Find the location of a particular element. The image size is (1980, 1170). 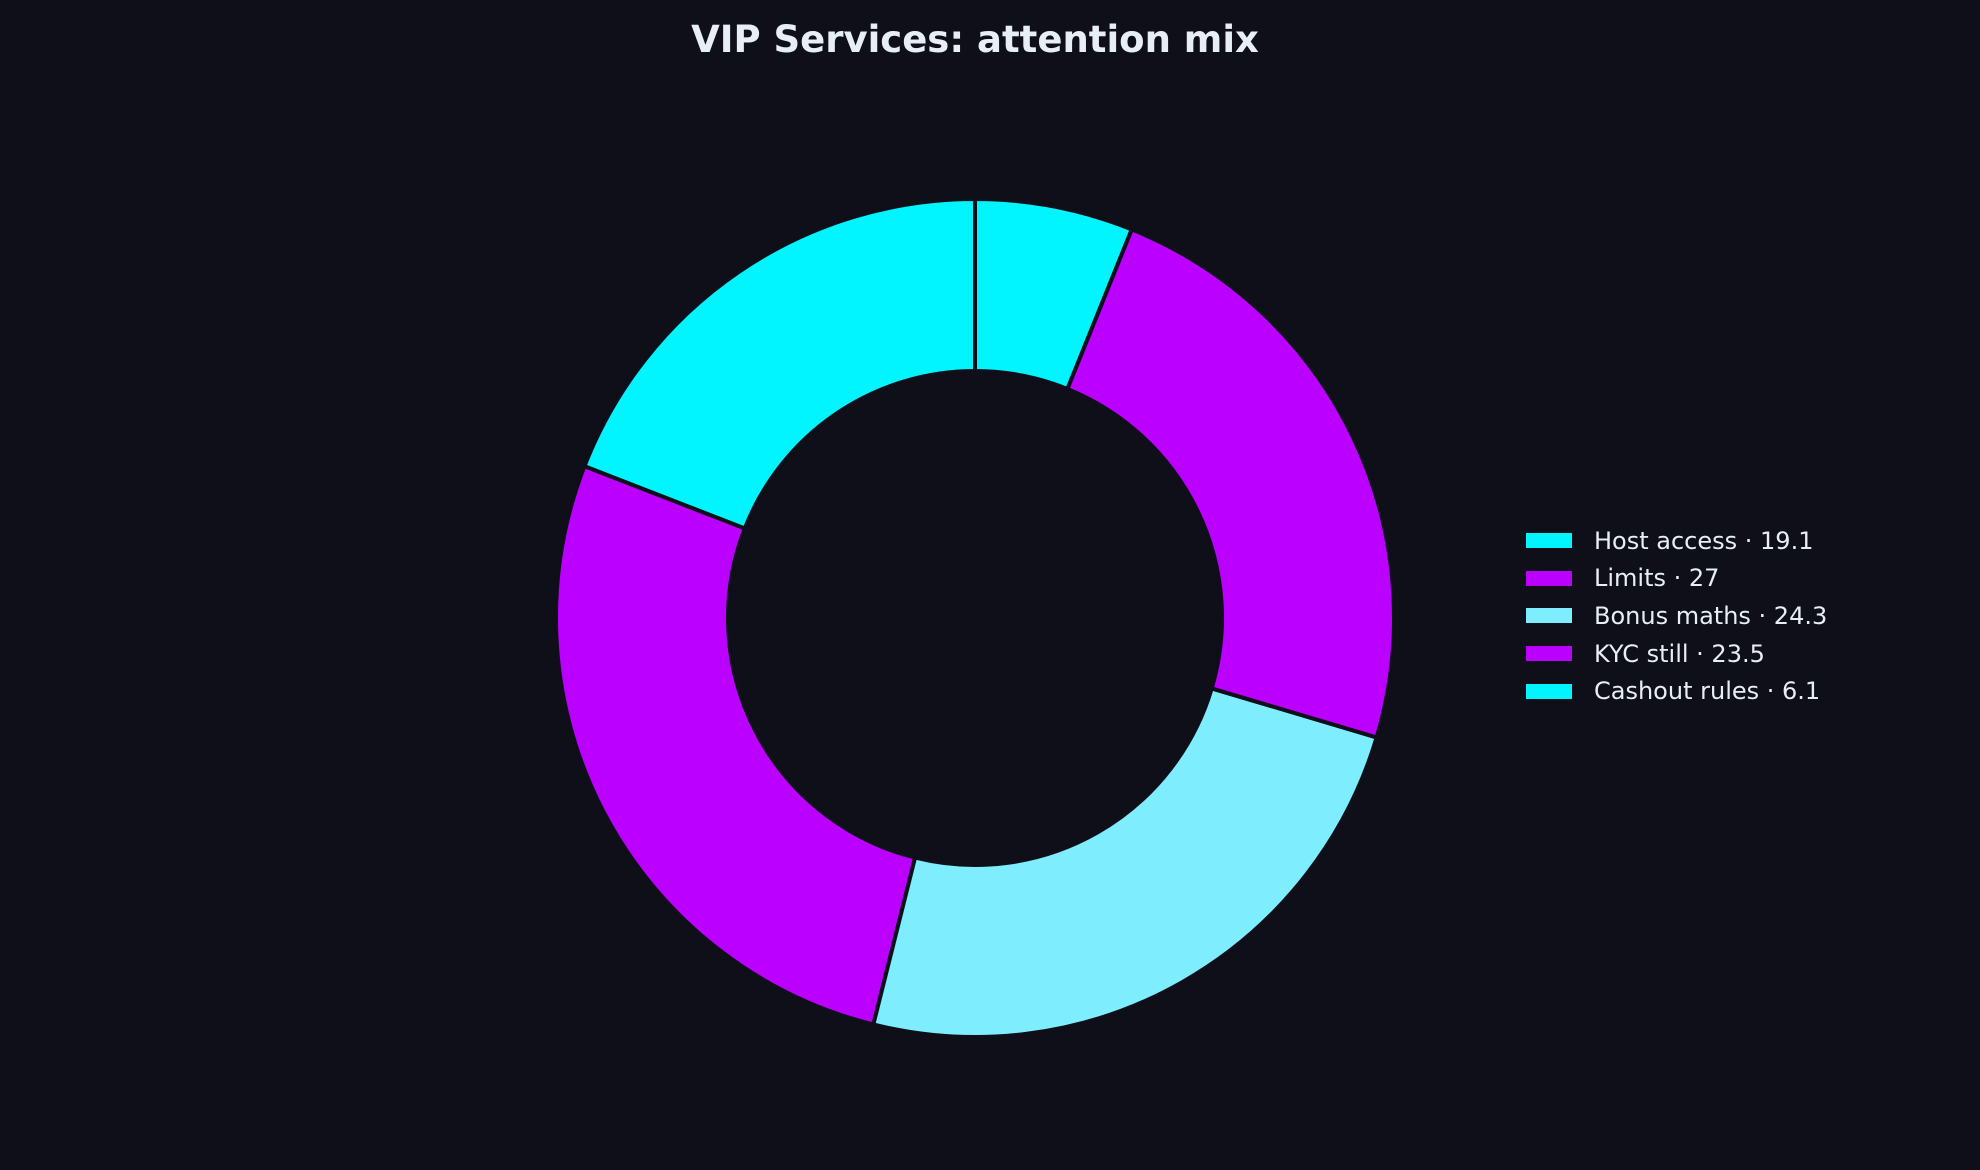

donut-slice-bonus-maths is located at coordinates (1125, 862).